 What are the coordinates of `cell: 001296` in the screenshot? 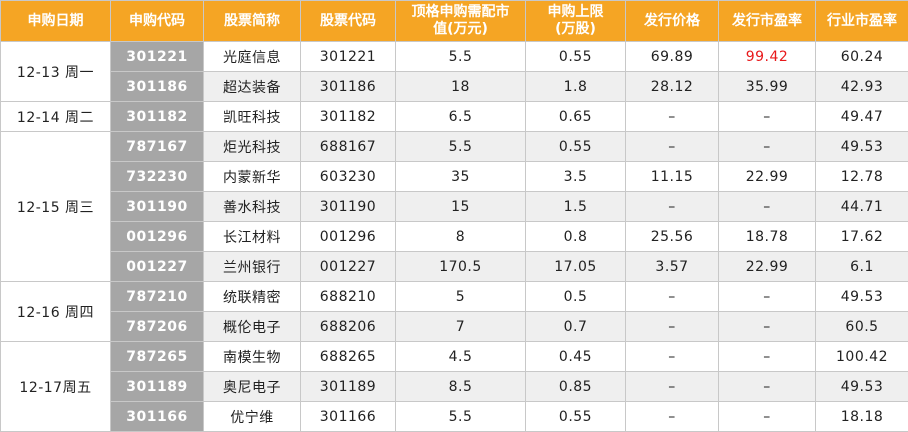 It's located at (348, 236).